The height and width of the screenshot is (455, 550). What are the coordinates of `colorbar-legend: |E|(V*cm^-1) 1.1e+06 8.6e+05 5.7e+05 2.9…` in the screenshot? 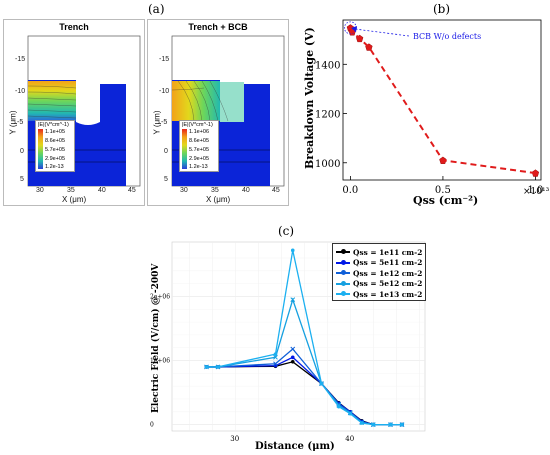 It's located at (199, 146).